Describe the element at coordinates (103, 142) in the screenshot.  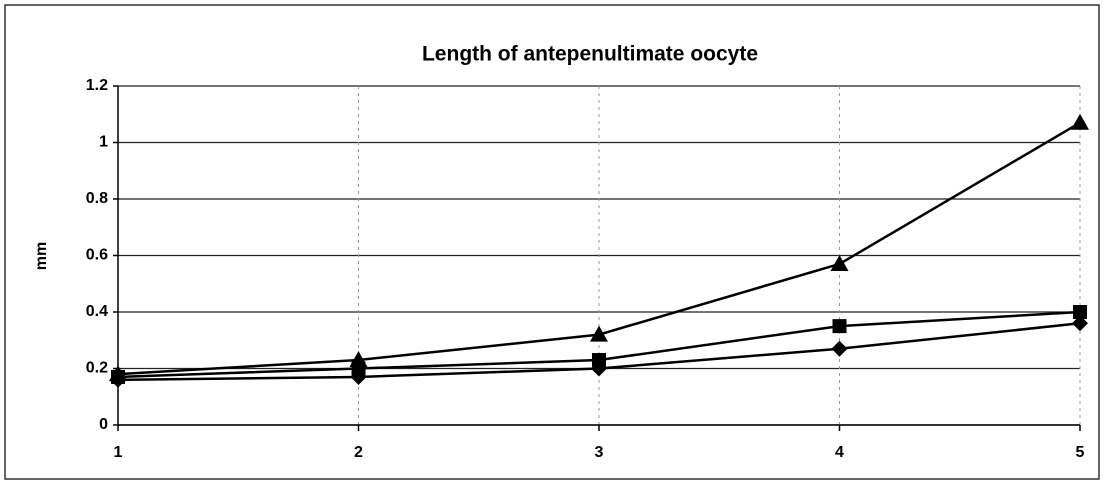
I see `y-tick-label: 1` at that location.